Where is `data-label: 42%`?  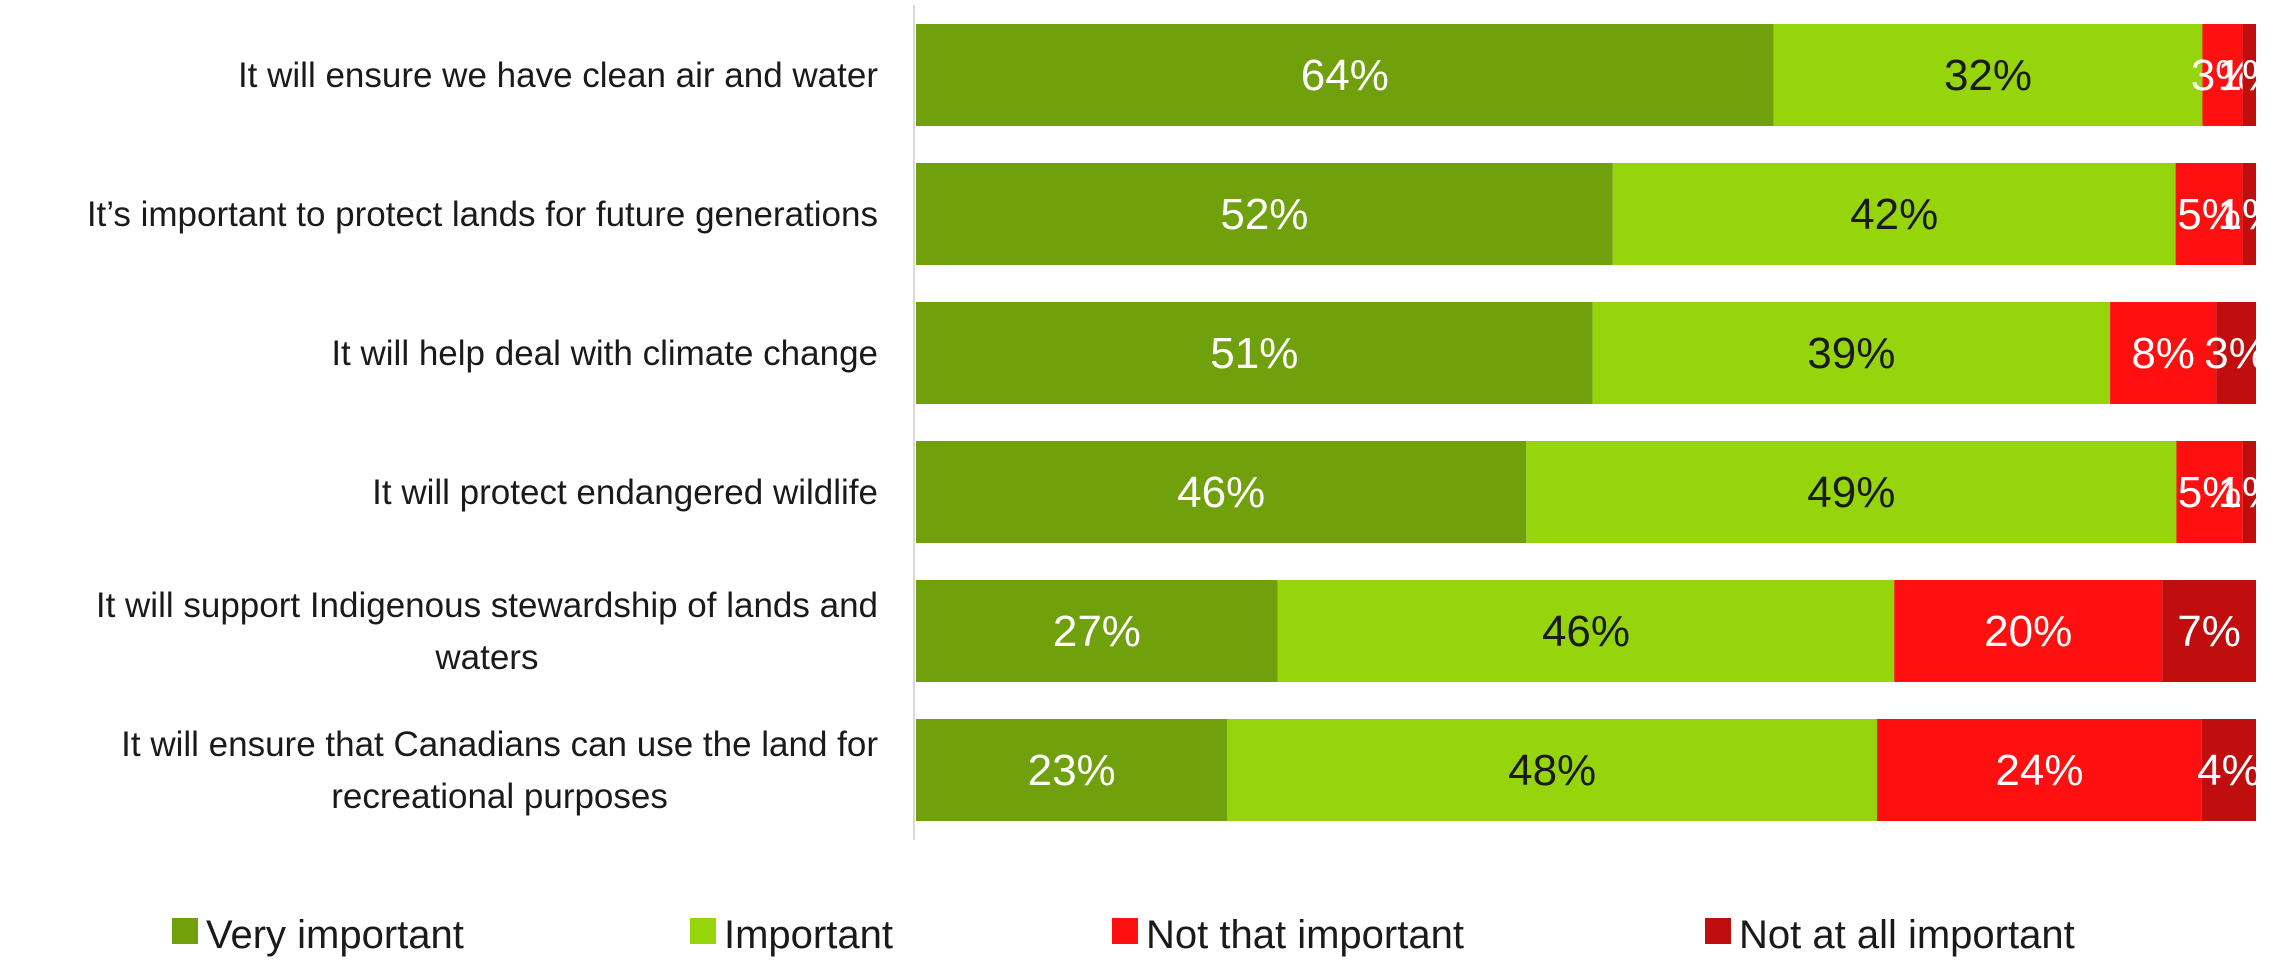
data-label: 42% is located at coordinates (1894, 214).